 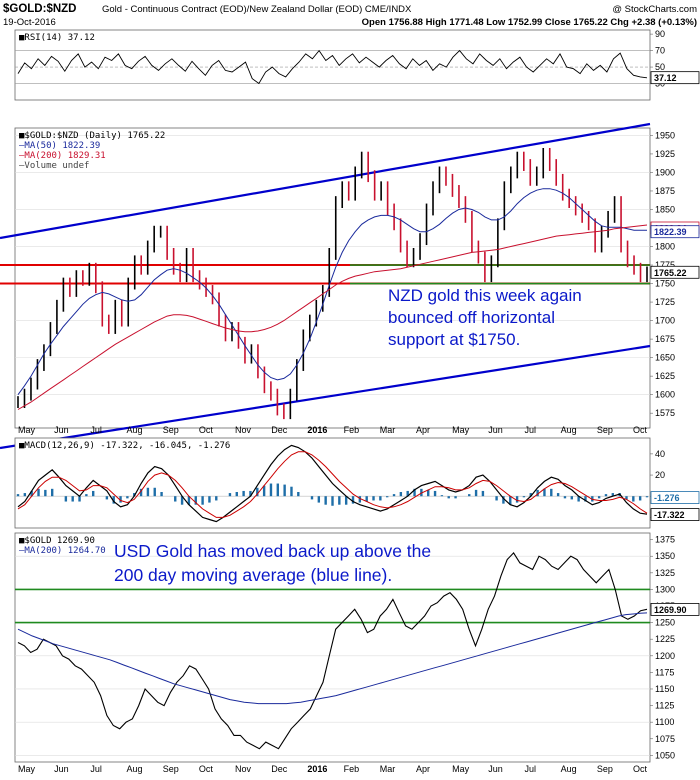 What do you see at coordinates (57, 541) in the screenshot?
I see `usd-legend-0: ■$GOLD 1269.90` at bounding box center [57, 541].